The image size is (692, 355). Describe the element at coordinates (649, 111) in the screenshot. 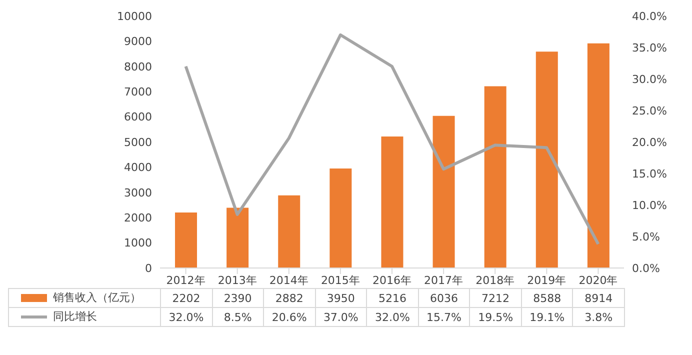

I see `y2-tick-label: 25.0%` at that location.